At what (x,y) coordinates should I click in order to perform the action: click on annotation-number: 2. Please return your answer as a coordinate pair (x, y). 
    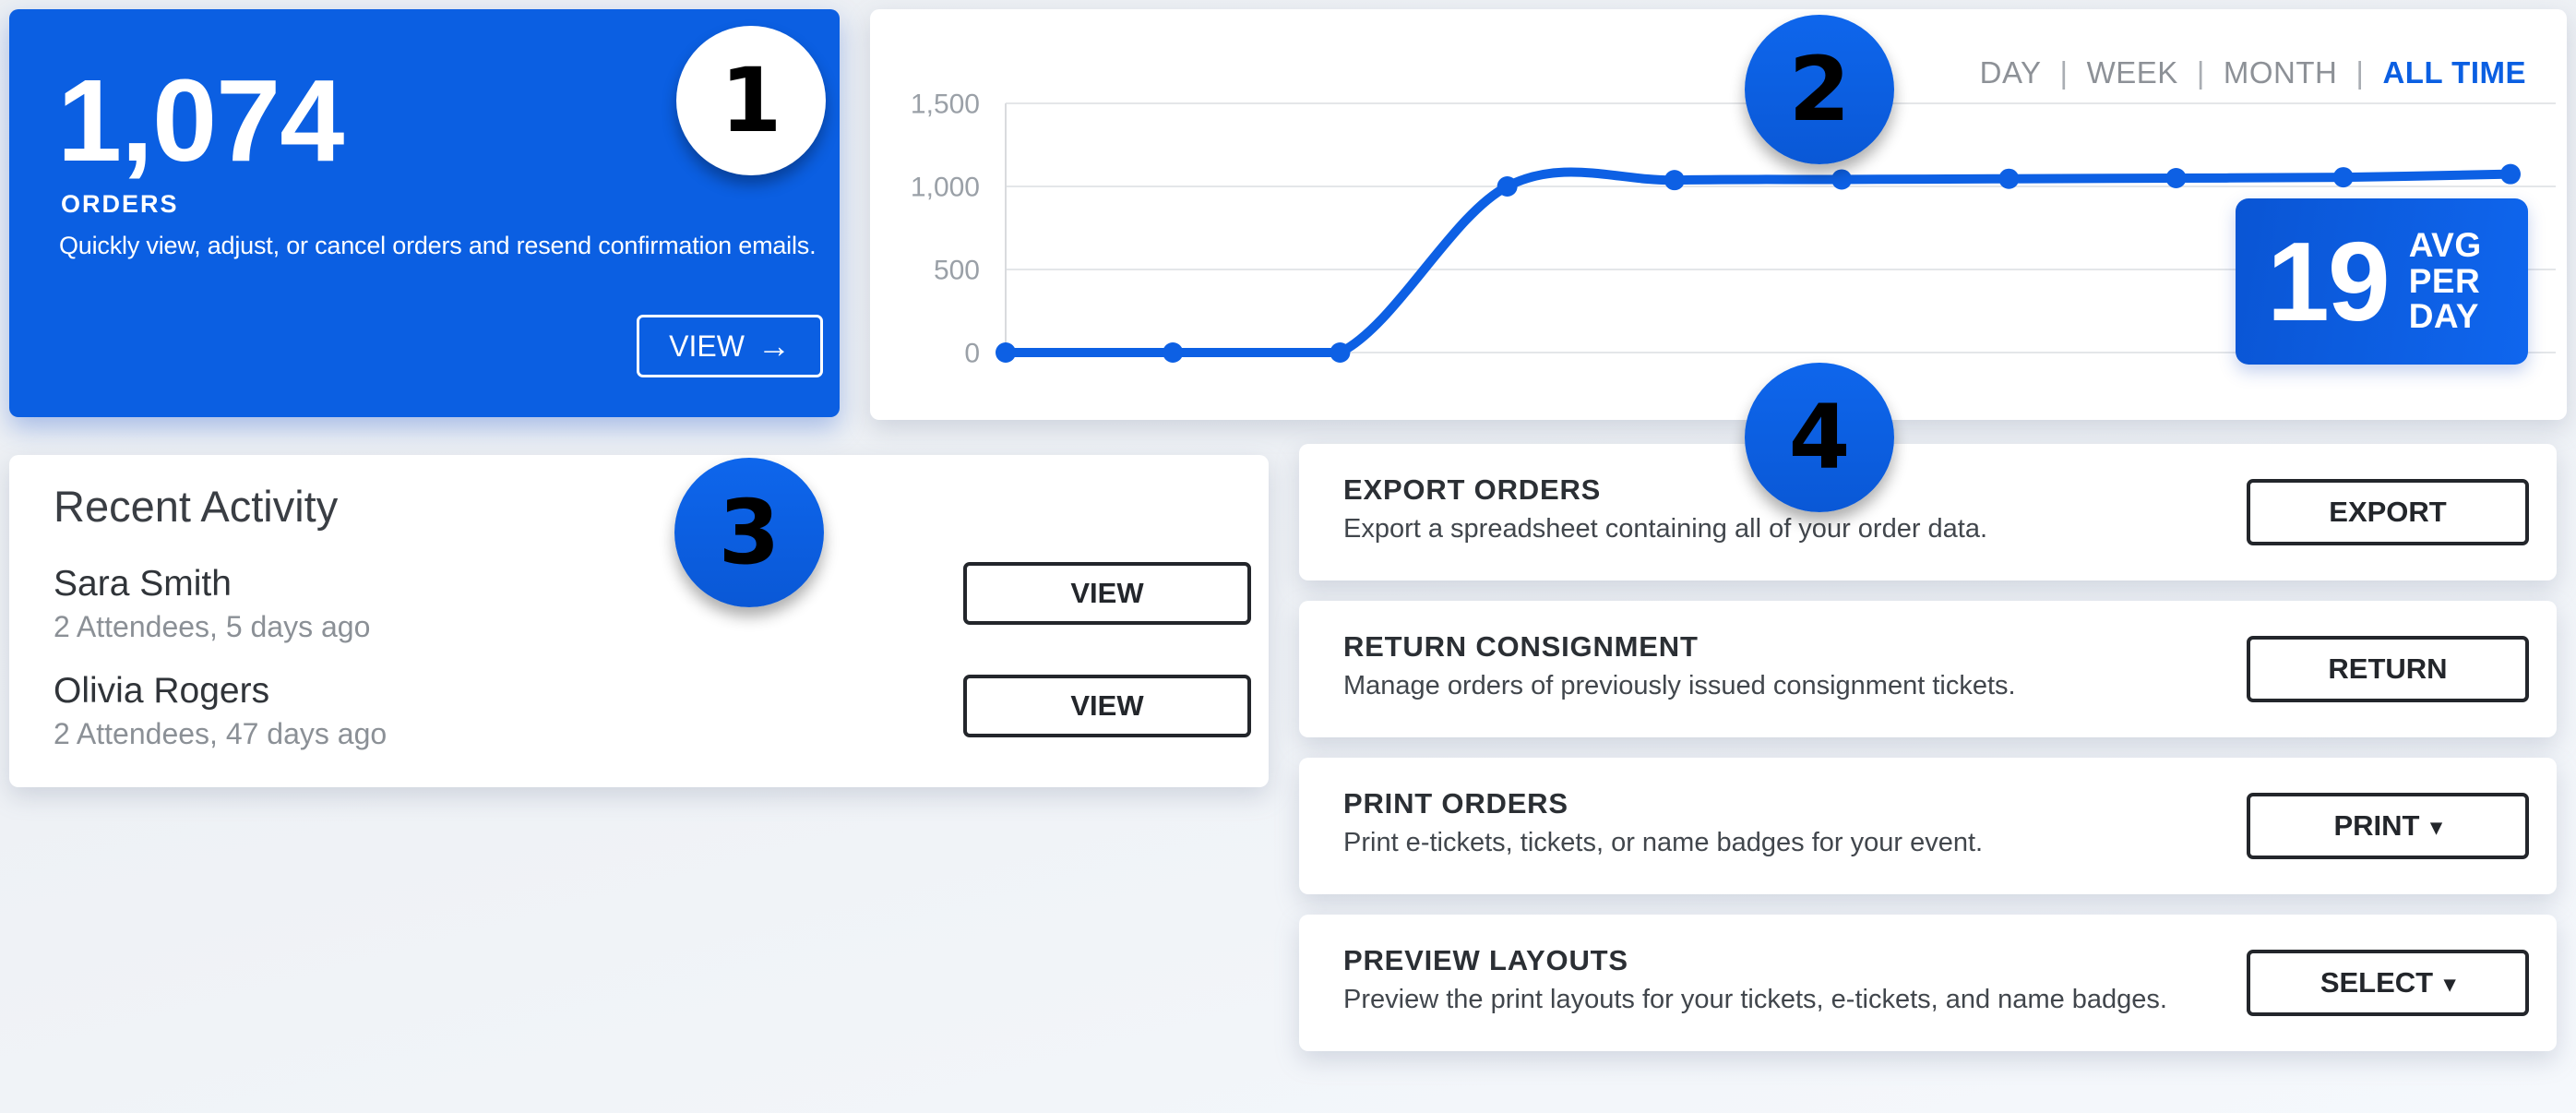
    Looking at the image, I should click on (1819, 89).